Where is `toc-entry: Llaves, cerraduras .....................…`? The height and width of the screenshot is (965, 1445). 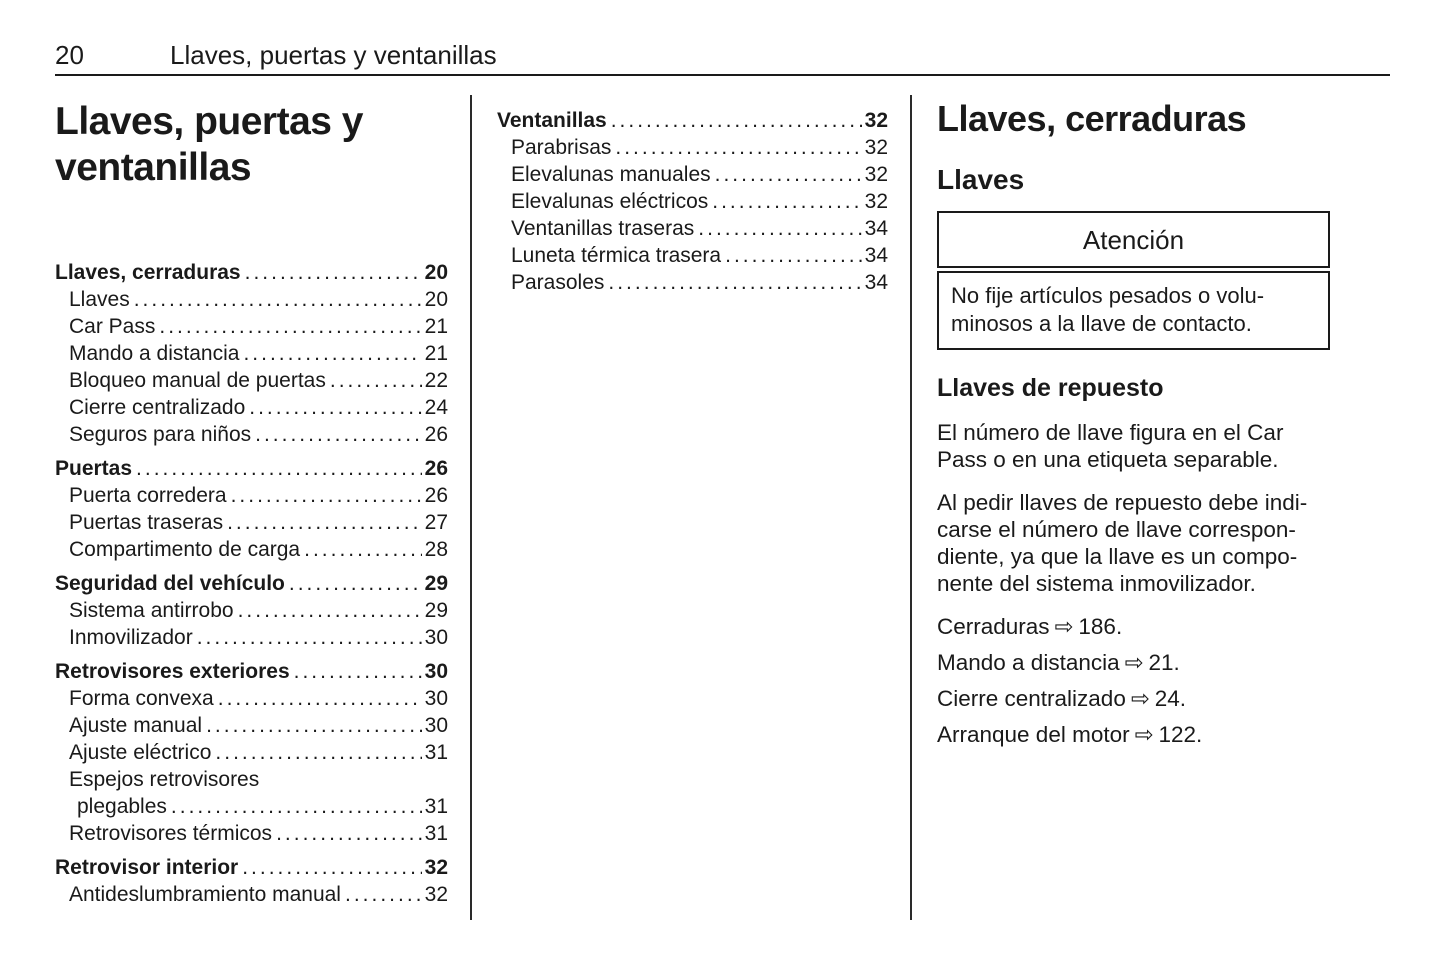
toc-entry: Llaves, cerraduras .....................… is located at coordinates (251, 272).